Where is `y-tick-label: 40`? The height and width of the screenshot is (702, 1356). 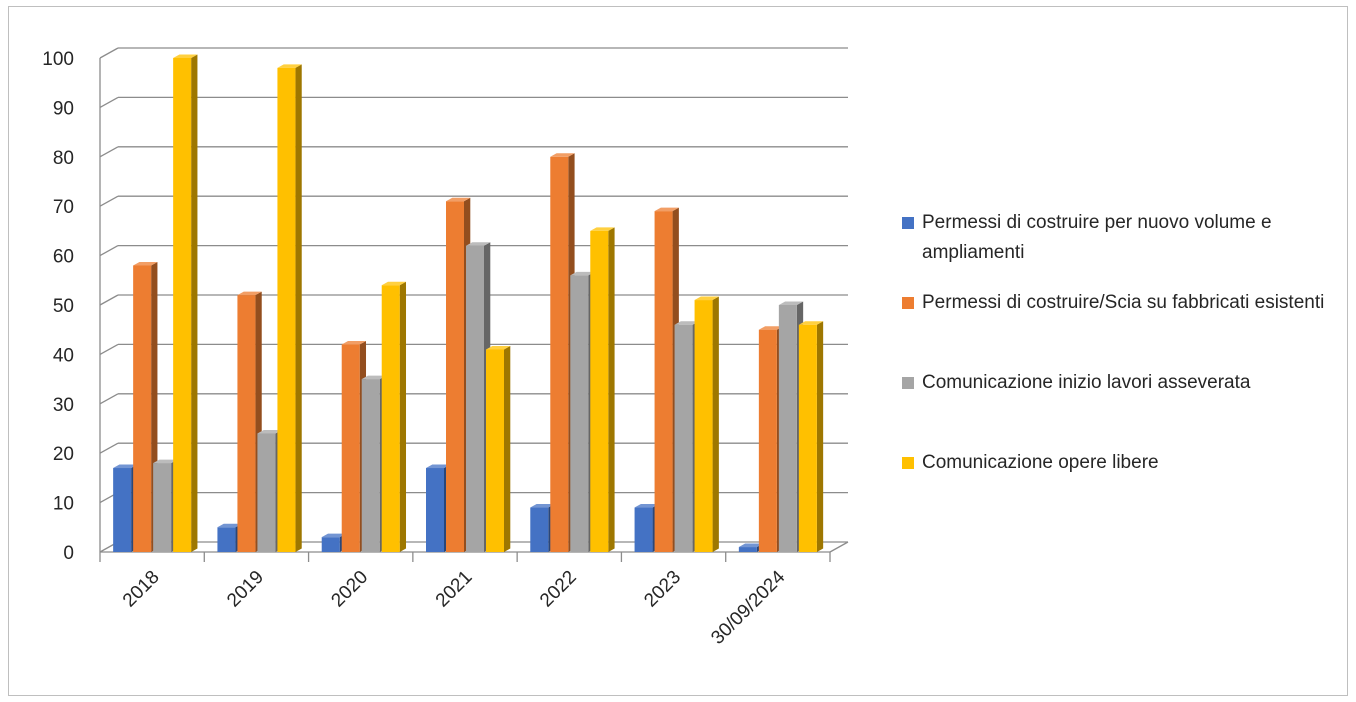 y-tick-label: 40 is located at coordinates (63, 355).